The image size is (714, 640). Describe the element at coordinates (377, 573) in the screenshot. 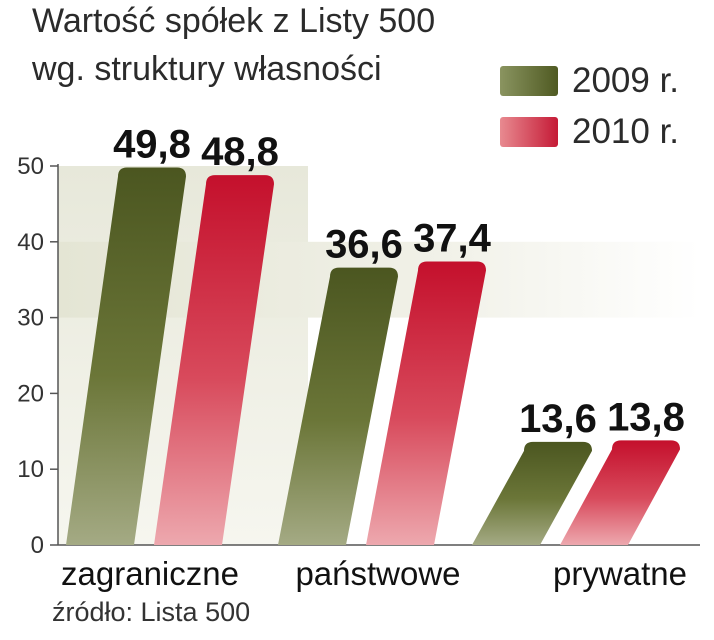

I see `category-label-państwowe: państwowe` at that location.